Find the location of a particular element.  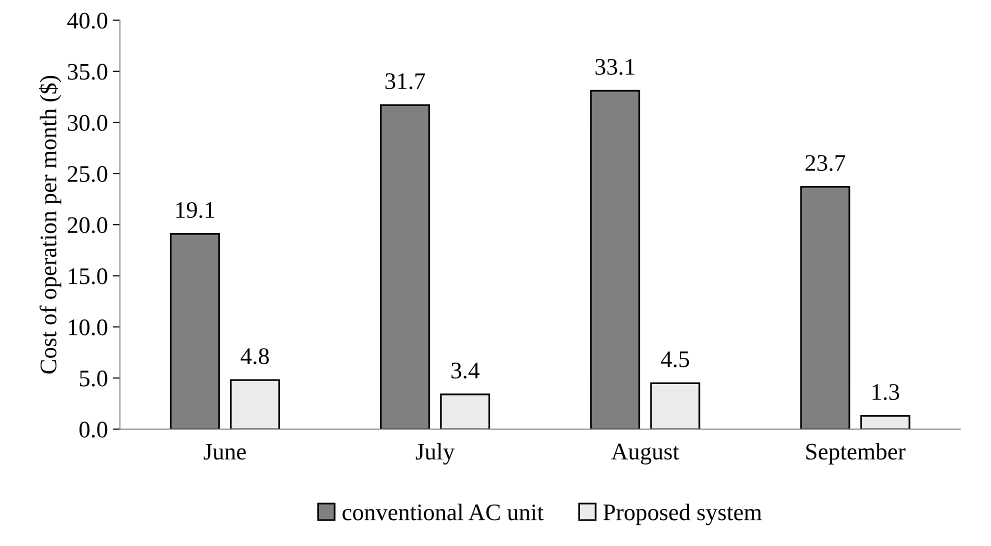

y-tick-label: 20.0 is located at coordinates (88, 225).